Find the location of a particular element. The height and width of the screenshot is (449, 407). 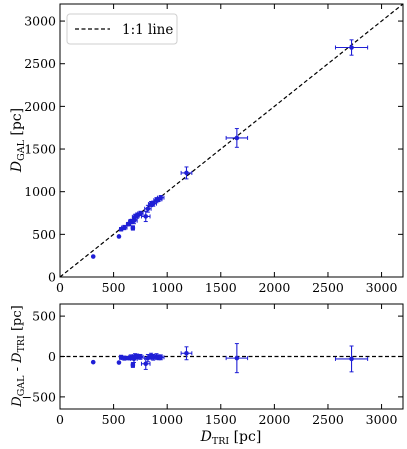

top-y-axis-label: DGAL [pc] is located at coordinates (18, 140).